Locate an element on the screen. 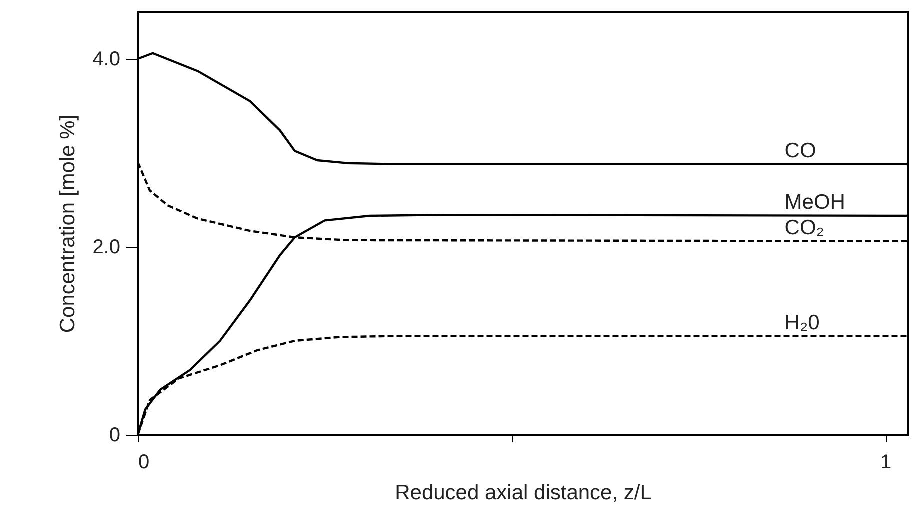 This screenshot has height=516, width=918. x-axis-title: Reduced axial distance, z/L is located at coordinates (523, 493).